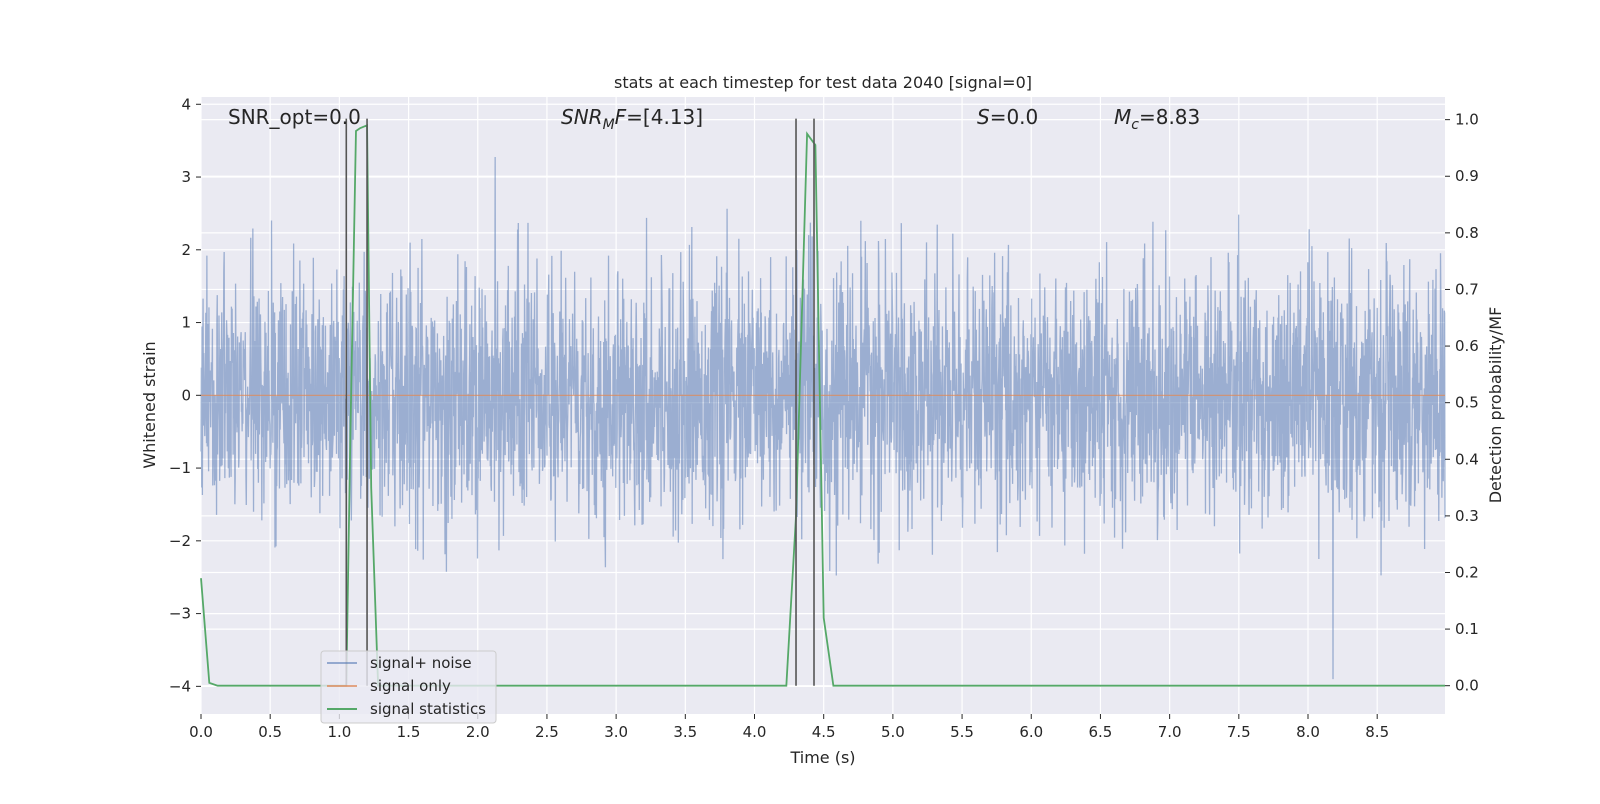 Image resolution: width=1600 pixels, height=804 pixels. Describe the element at coordinates (1101, 732) in the screenshot. I see `x-tick-label: 6.5` at that location.